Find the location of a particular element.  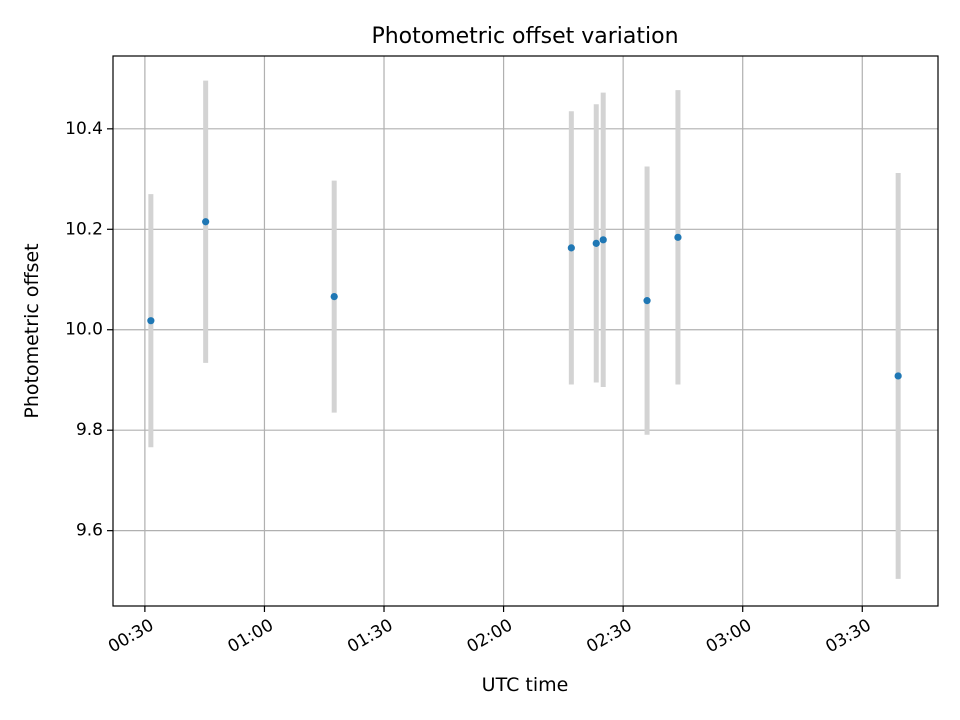

y-tick-label: 9.8 is located at coordinates (89, 430).